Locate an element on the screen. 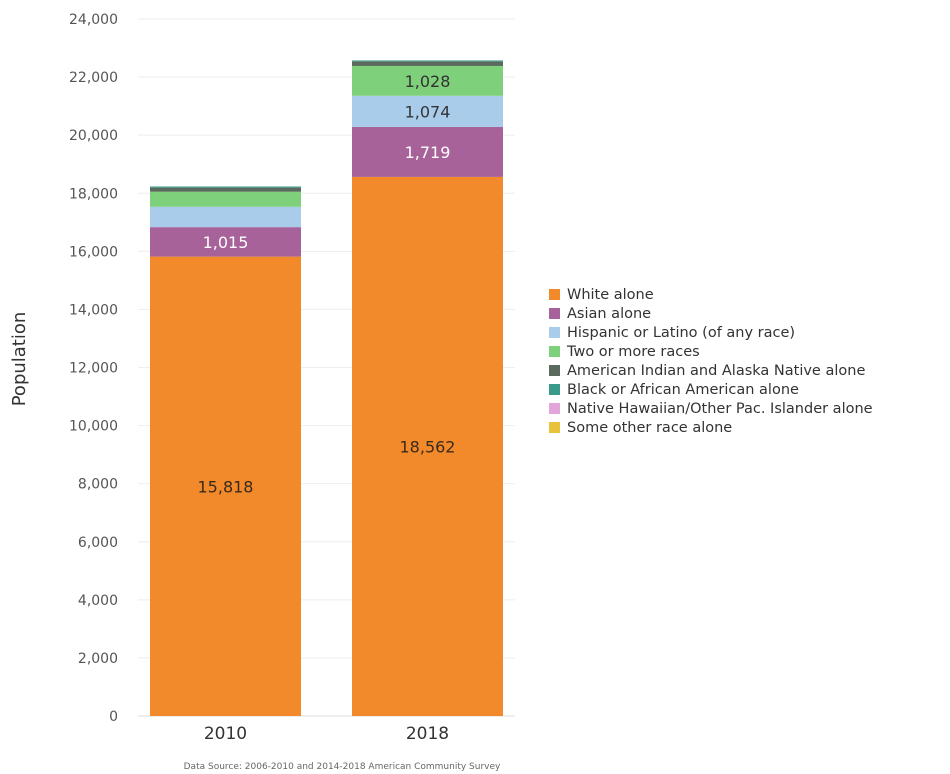 This screenshot has width=950, height=774. data-label: 1,015 is located at coordinates (226, 242).